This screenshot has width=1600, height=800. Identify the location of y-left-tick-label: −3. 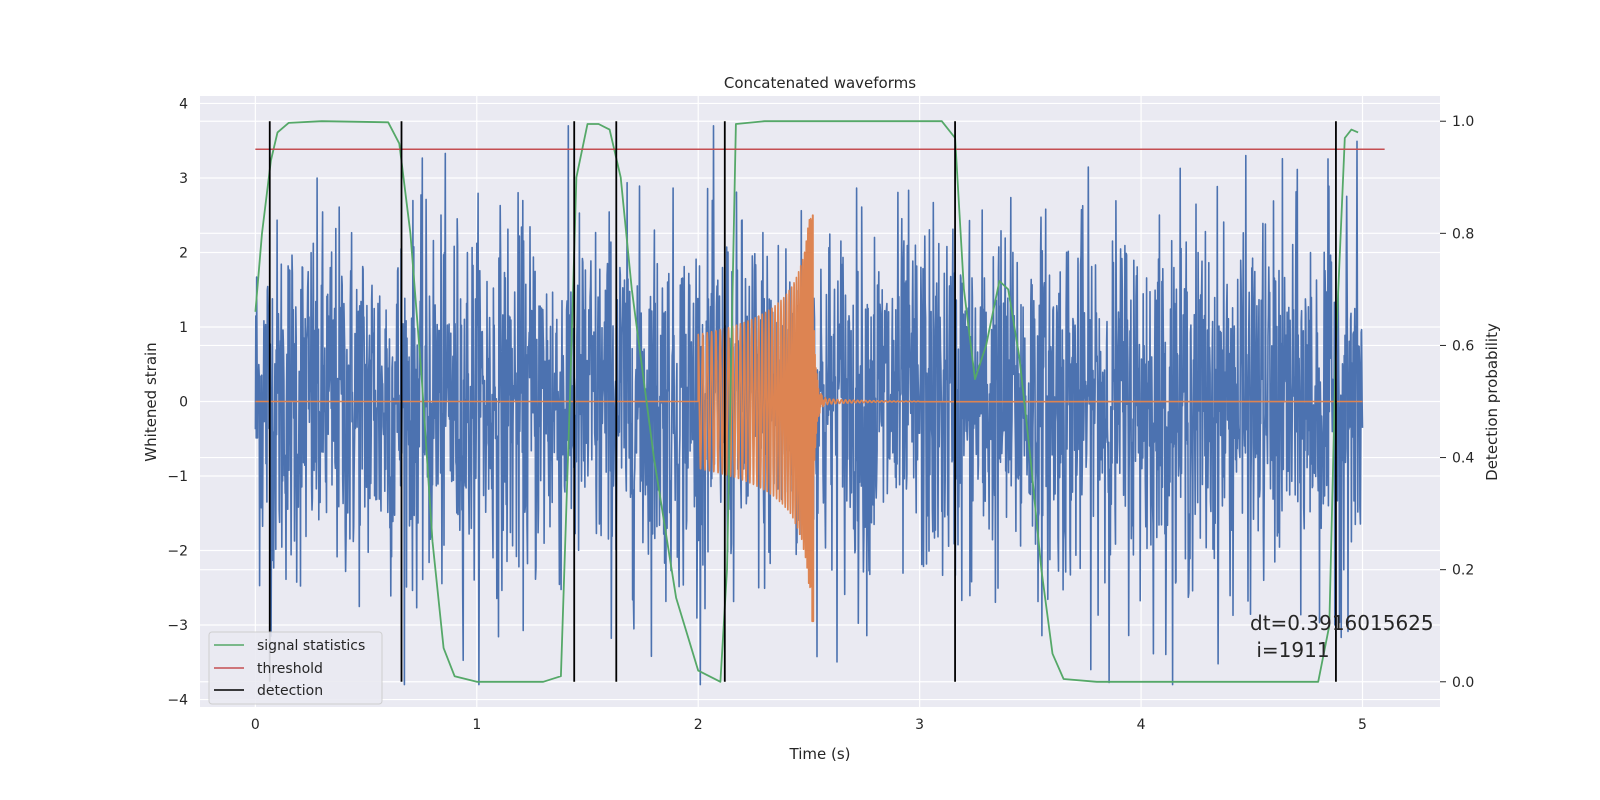
(177, 626).